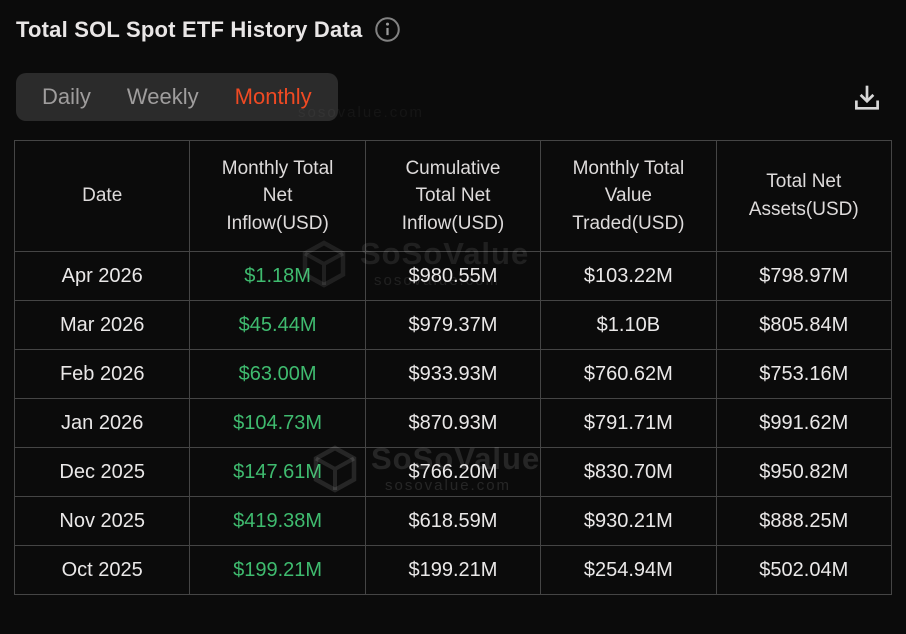  I want to click on download-icon, so click(867, 97).